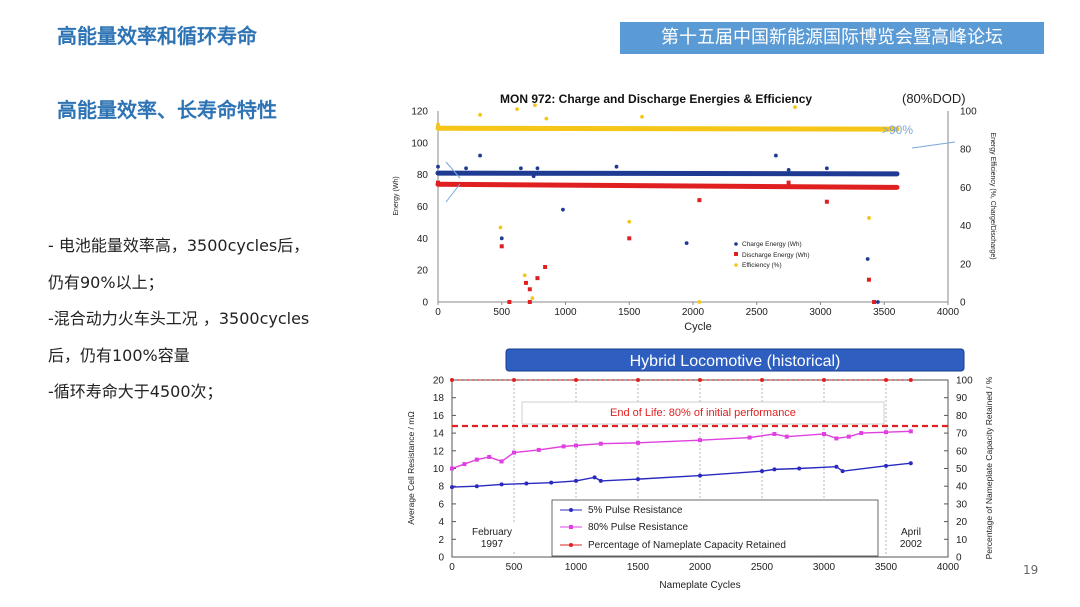 This screenshot has width=1080, height=607. I want to click on legend-marker-pulse5, so click(571, 510).